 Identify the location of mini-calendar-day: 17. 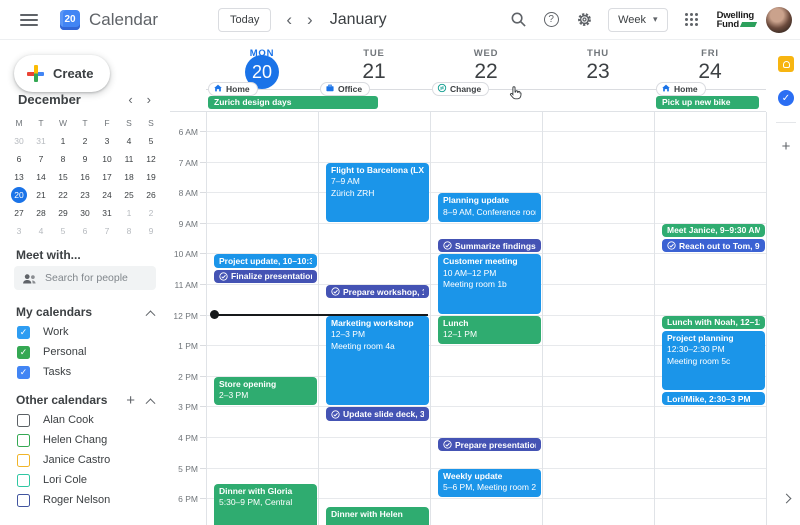
(107, 177).